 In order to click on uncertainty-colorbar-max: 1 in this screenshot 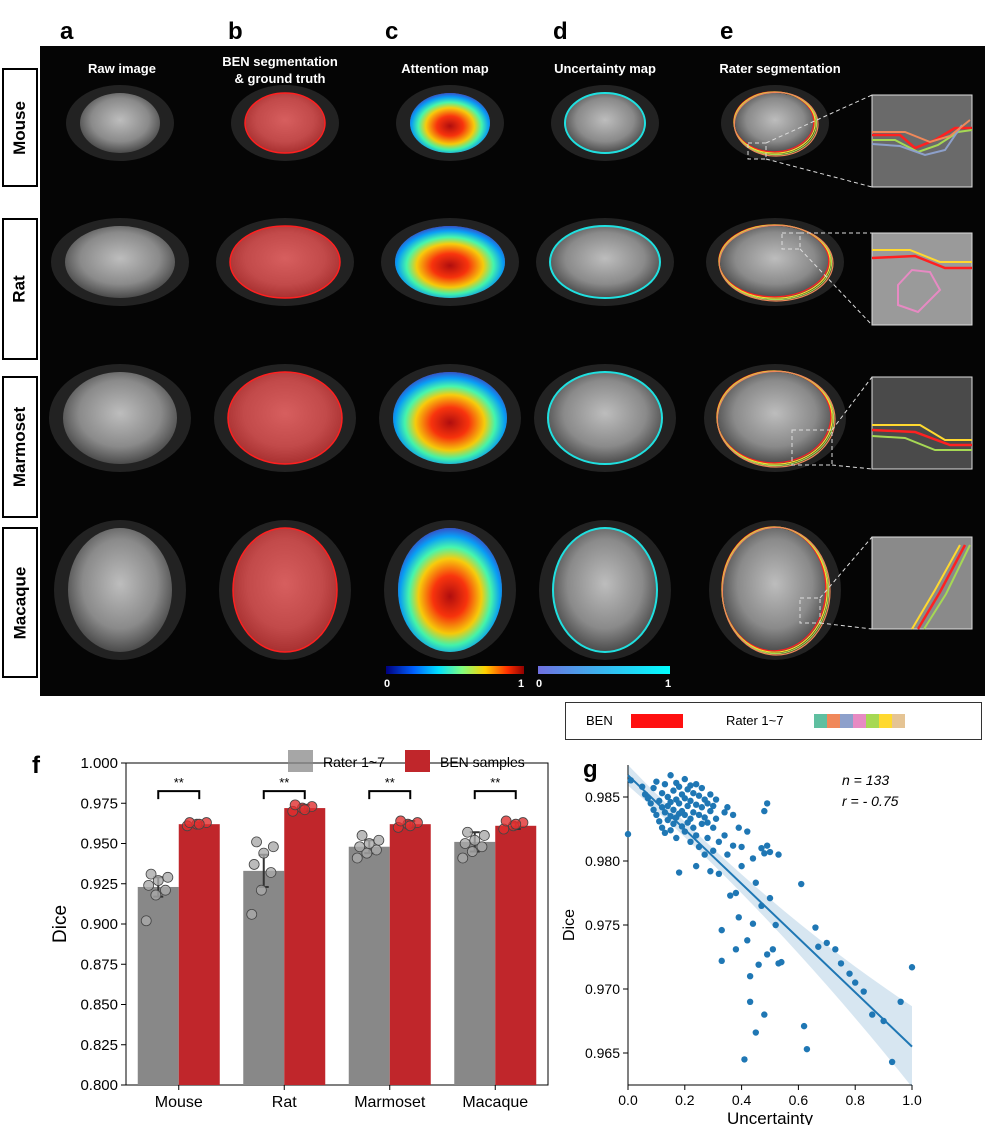, I will do `click(668, 684)`.